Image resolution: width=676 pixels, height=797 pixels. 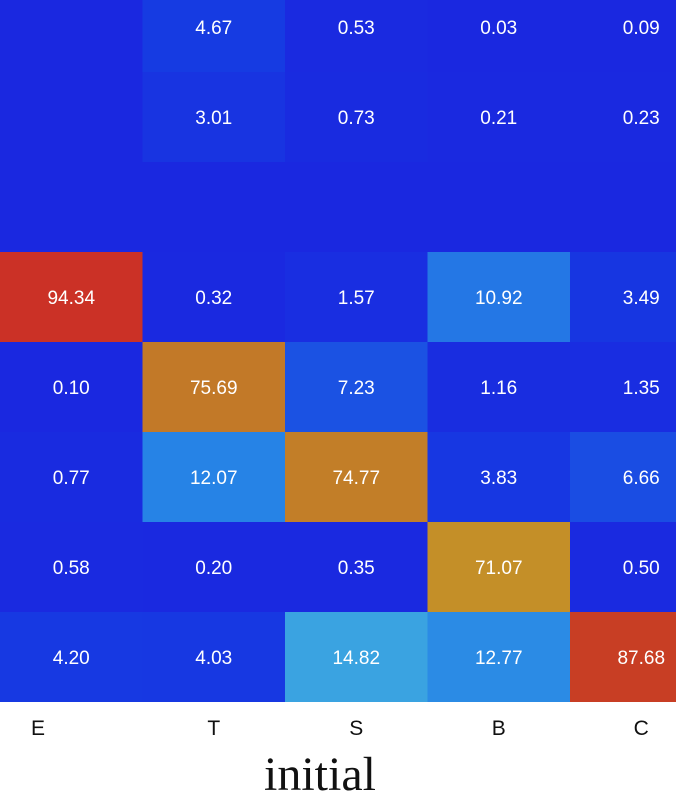 I want to click on heatmap-cell-r5-c3, so click(x=498, y=477).